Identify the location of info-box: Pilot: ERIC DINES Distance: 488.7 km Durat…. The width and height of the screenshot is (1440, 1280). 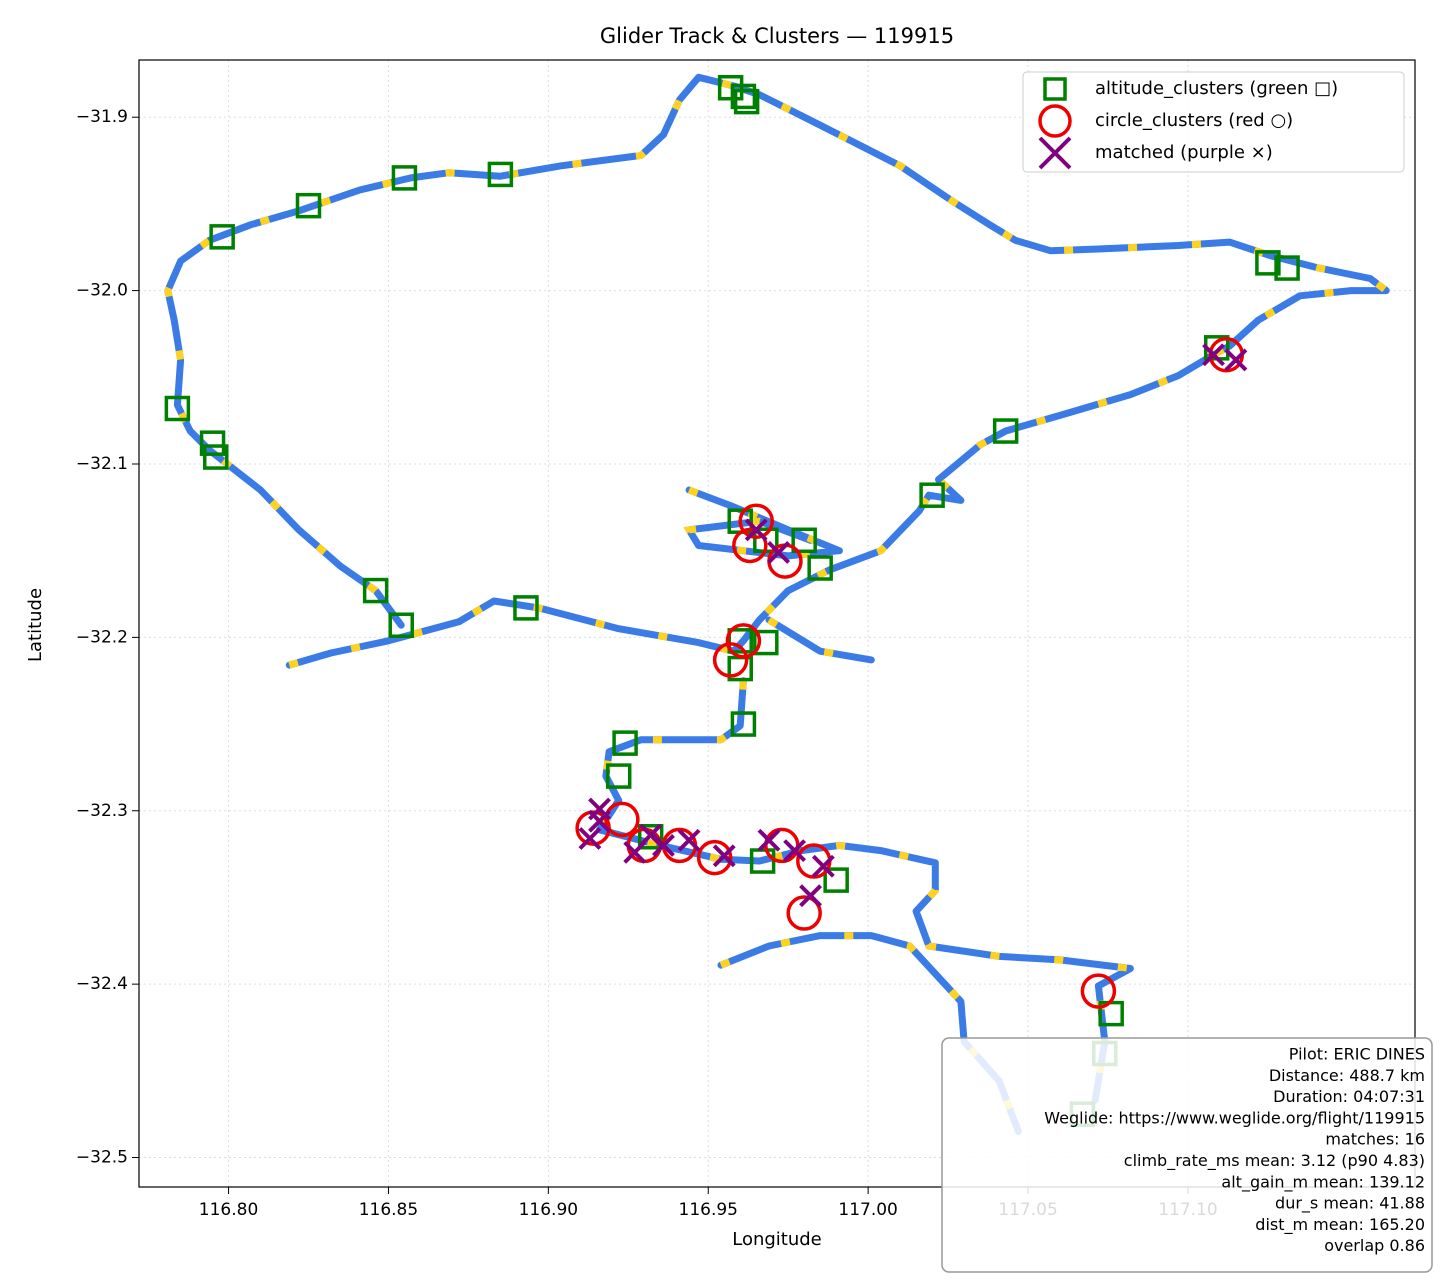
(1187, 1155).